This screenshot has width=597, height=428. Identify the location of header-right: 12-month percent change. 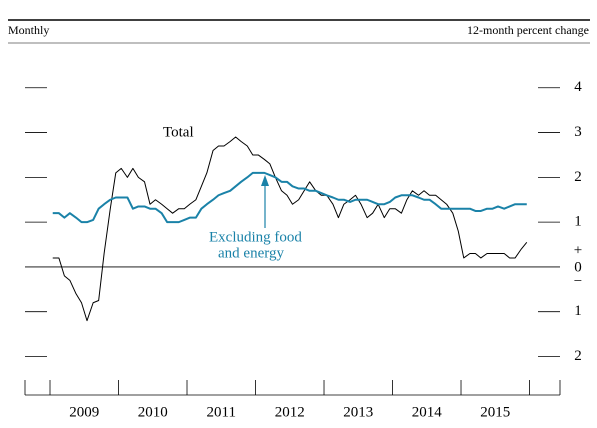
(528, 30).